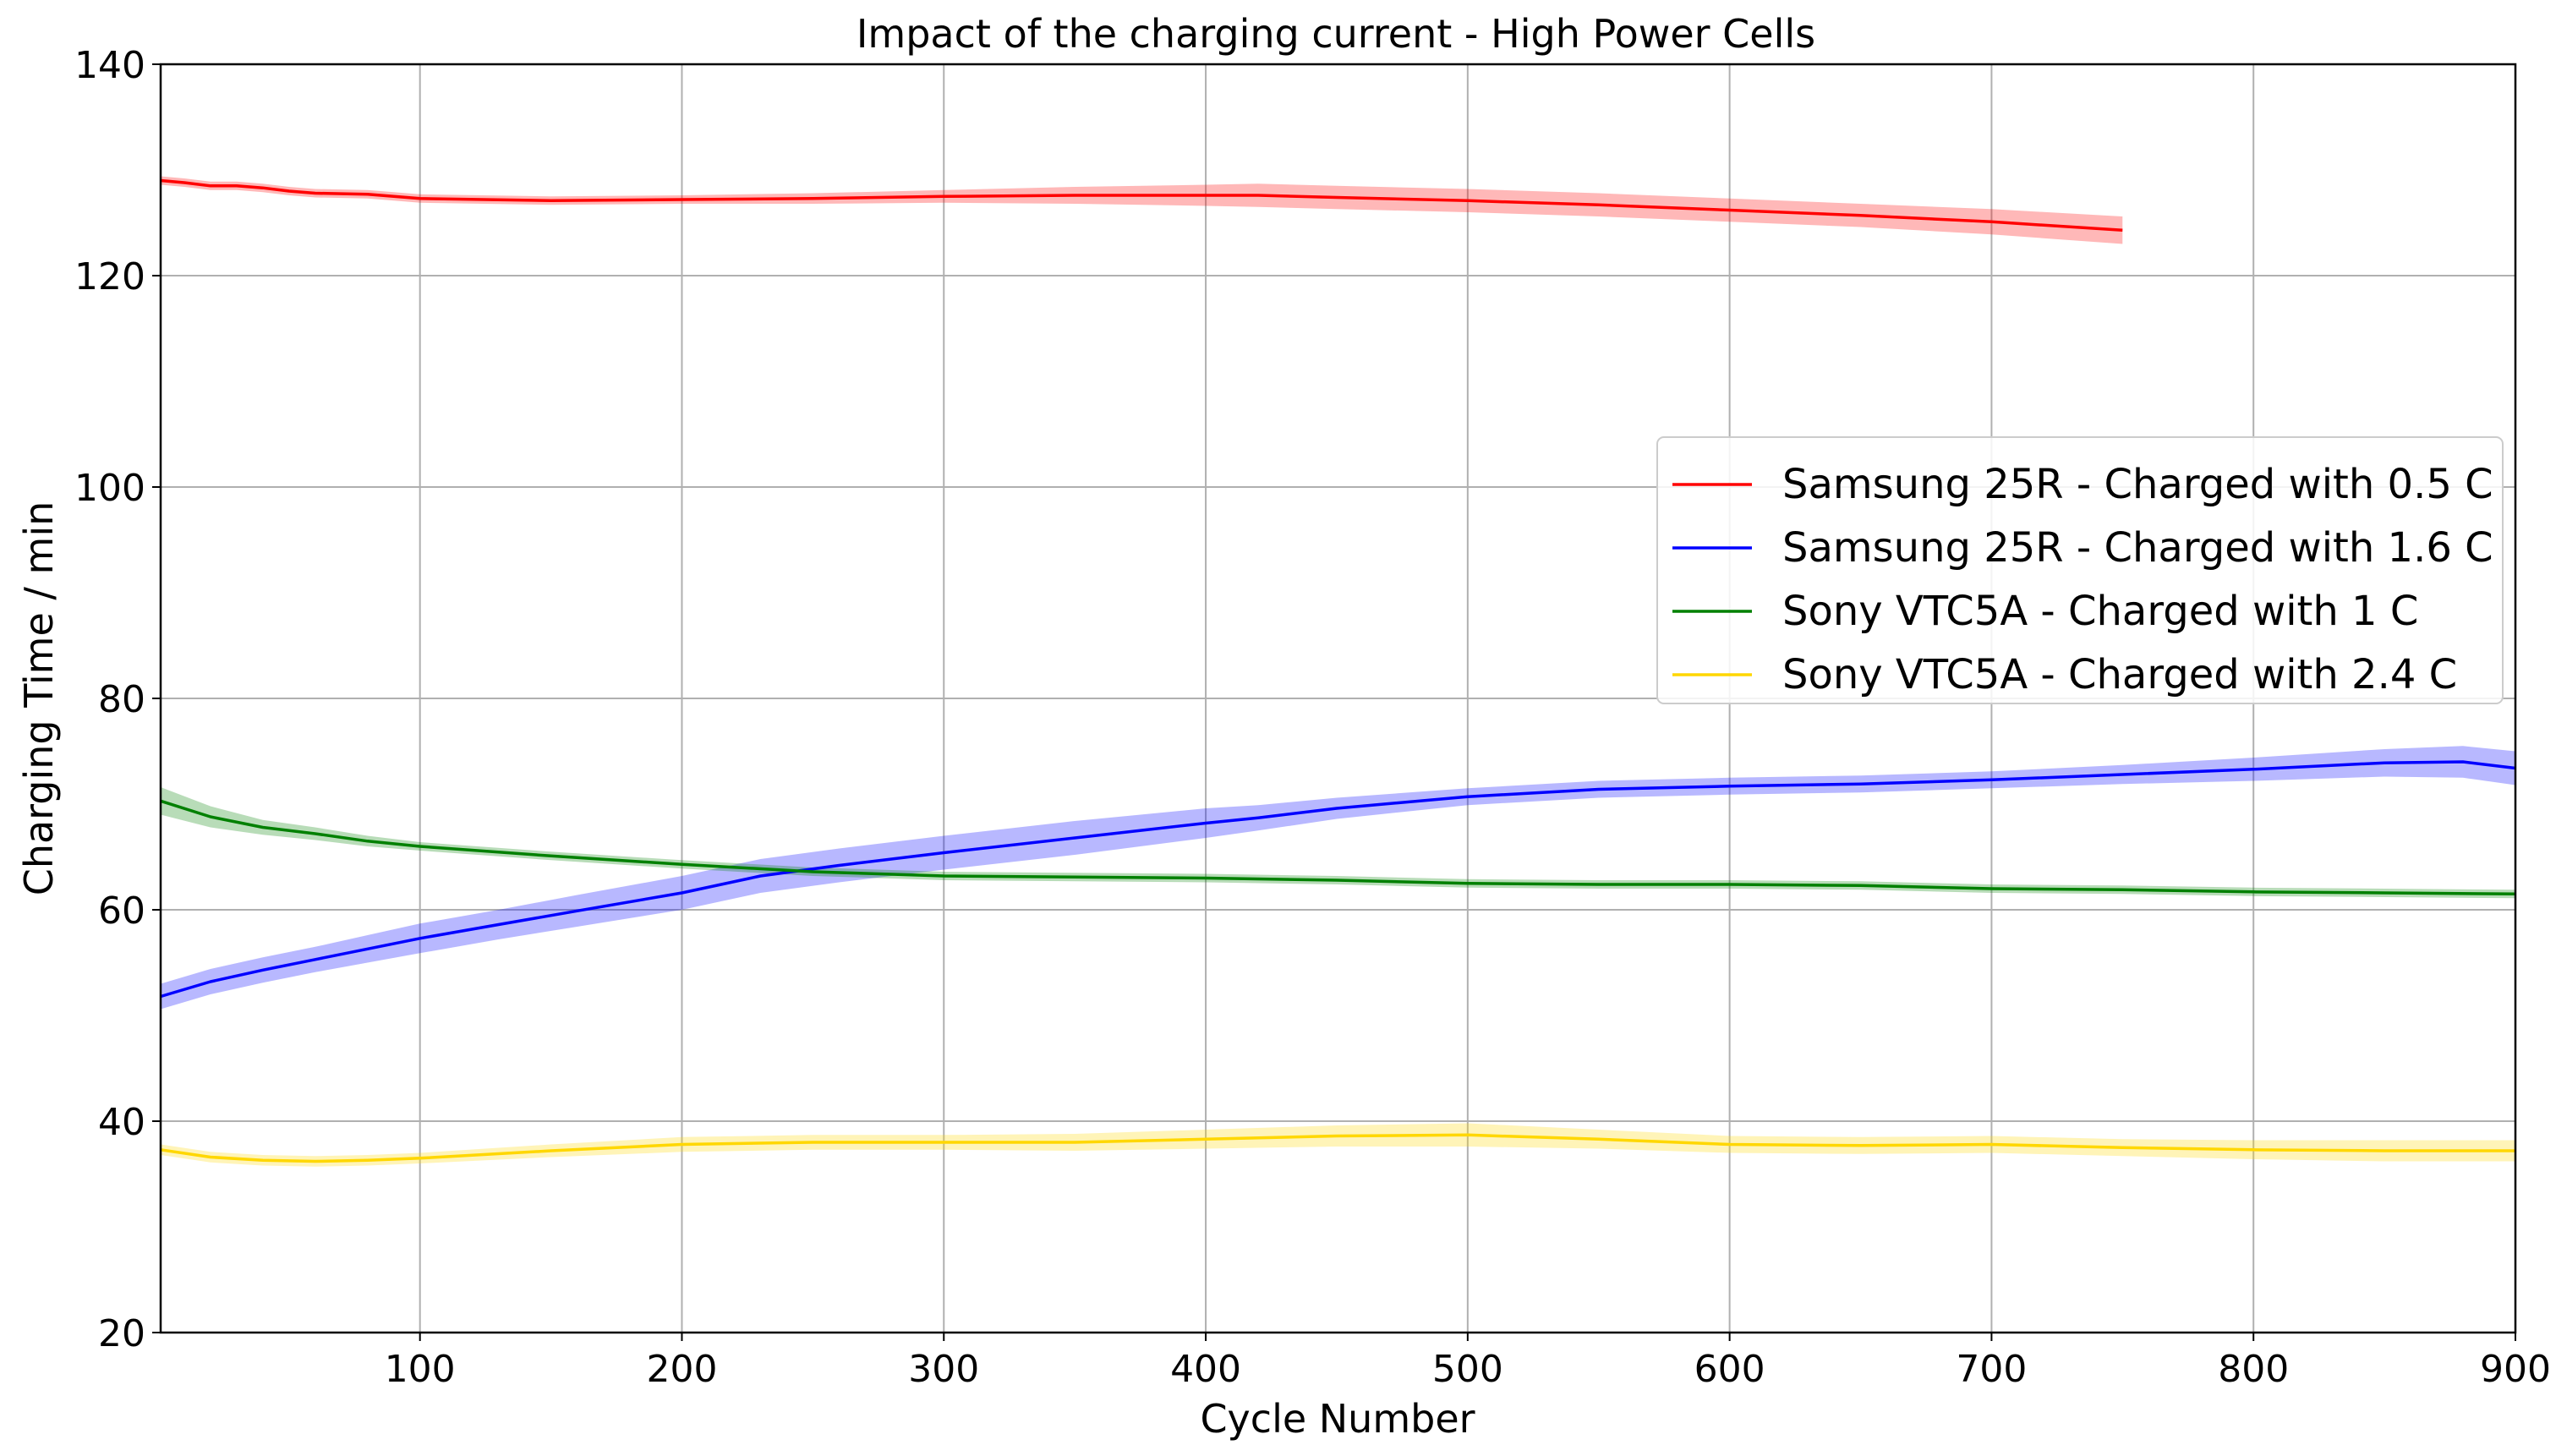  Describe the element at coordinates (2100, 612) in the screenshot. I see `legend-label: Sony VTC5A - Charged with 1 C` at that location.